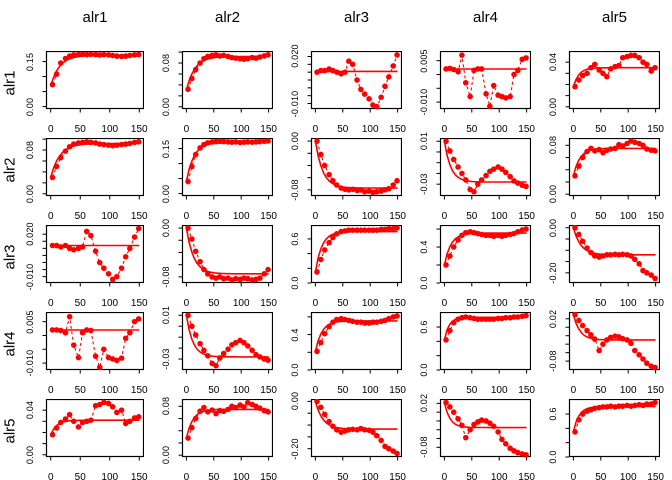 Image resolution: width=672 pixels, height=480 pixels. I want to click on col-title-alr3: alr3, so click(349, 22).